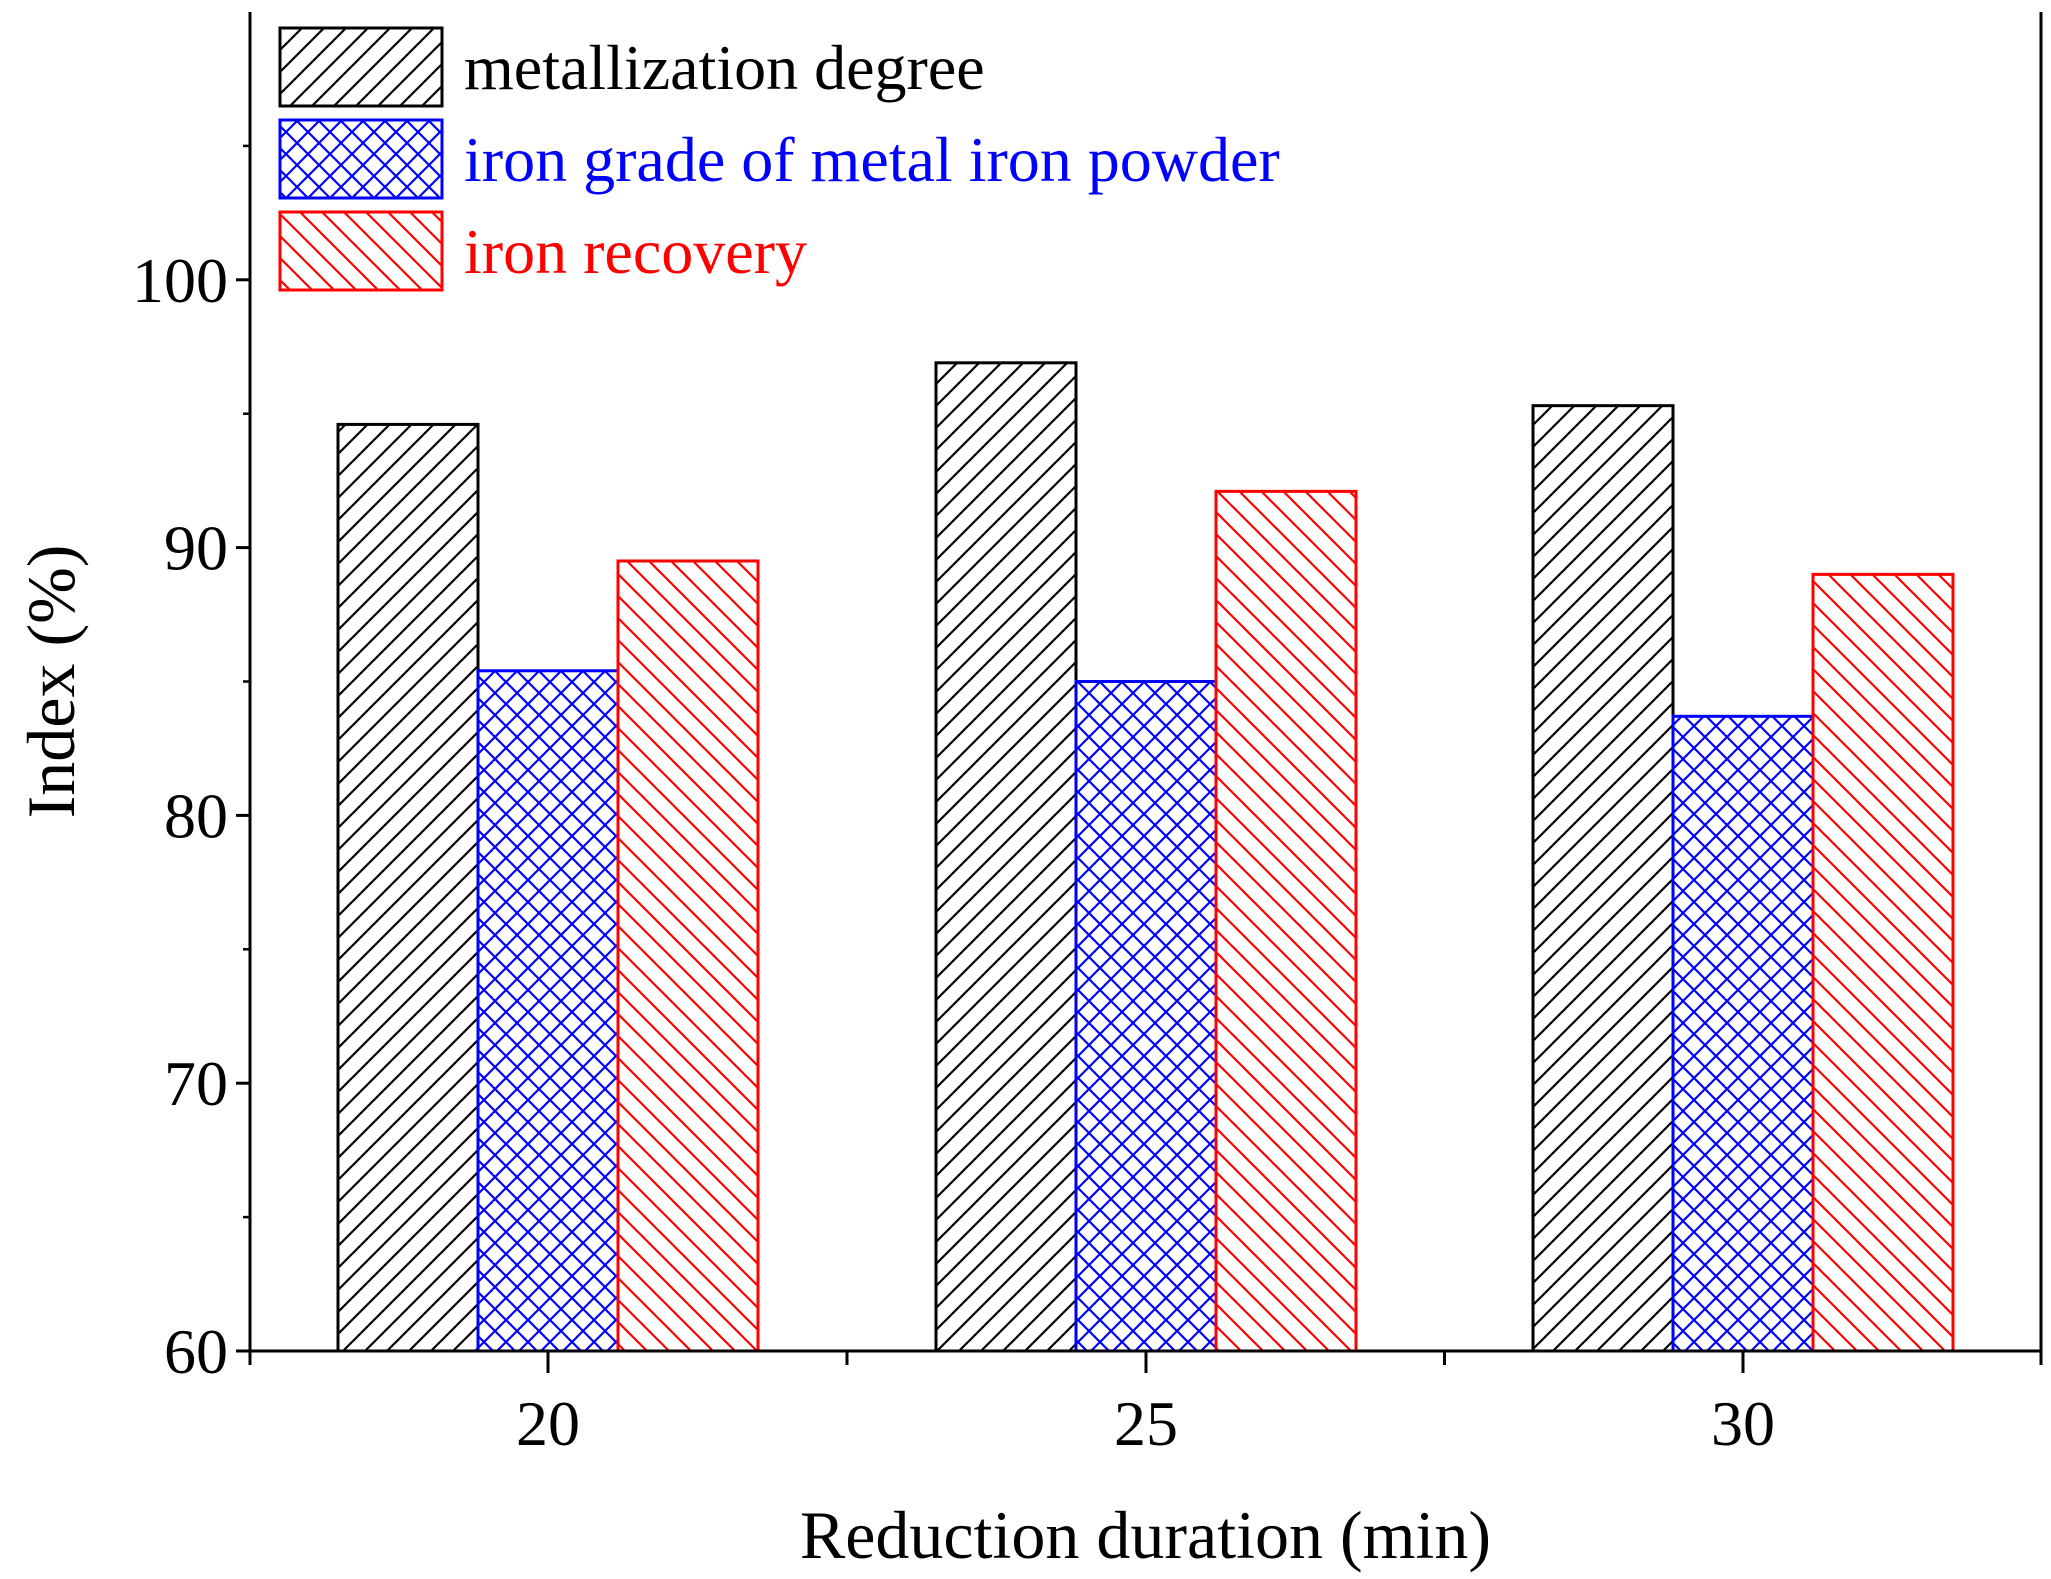 Image resolution: width=2051 pixels, height=1579 pixels. I want to click on legend-label-iron-grade-of-metal-iron-powder: iron grade of metal iron powder, so click(872, 159).